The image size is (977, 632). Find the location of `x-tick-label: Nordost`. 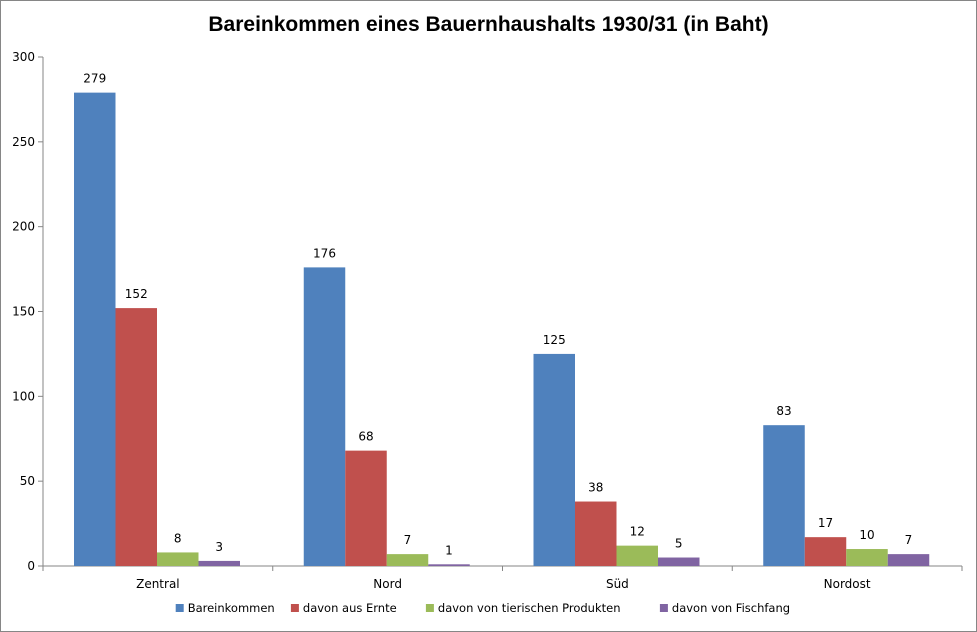

x-tick-label: Nordost is located at coordinates (847, 584).